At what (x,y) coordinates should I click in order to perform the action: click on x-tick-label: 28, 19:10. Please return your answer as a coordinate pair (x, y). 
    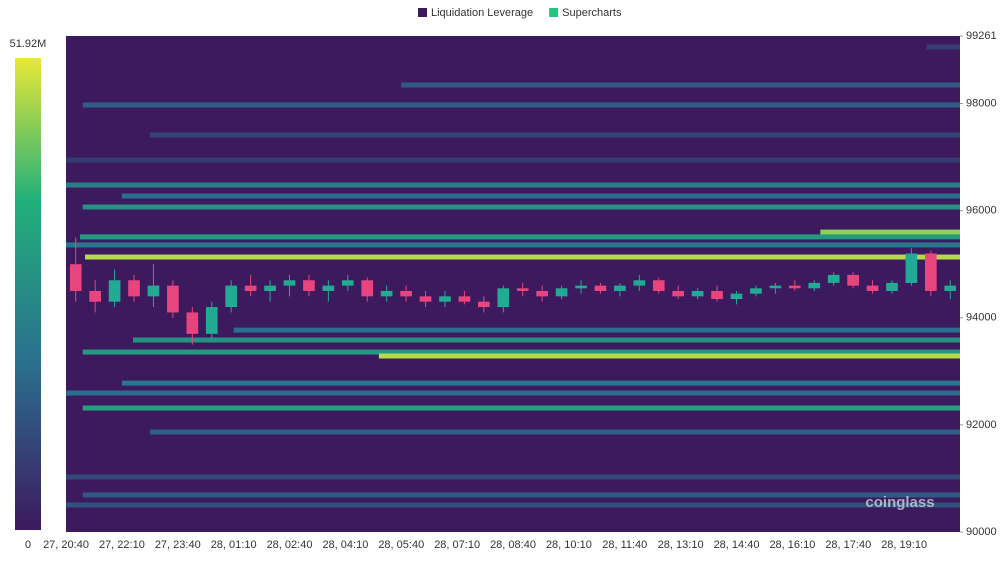
    Looking at the image, I should click on (904, 545).